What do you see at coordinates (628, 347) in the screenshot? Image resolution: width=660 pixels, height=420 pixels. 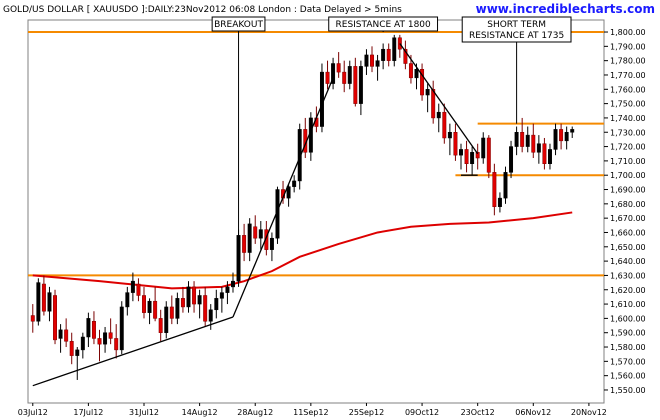 I see `y-tick-label: 1,580.00` at bounding box center [628, 347].